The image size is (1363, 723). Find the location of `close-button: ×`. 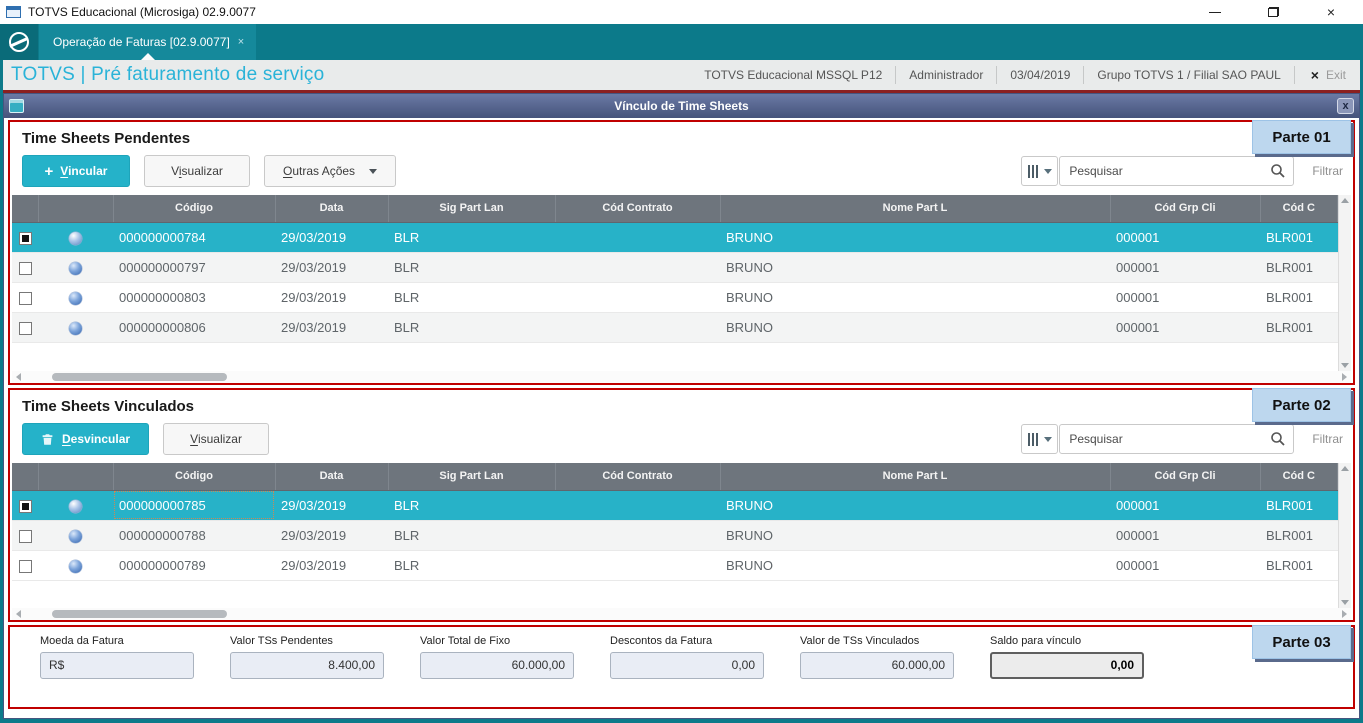

close-button: × is located at coordinates (1331, 12).